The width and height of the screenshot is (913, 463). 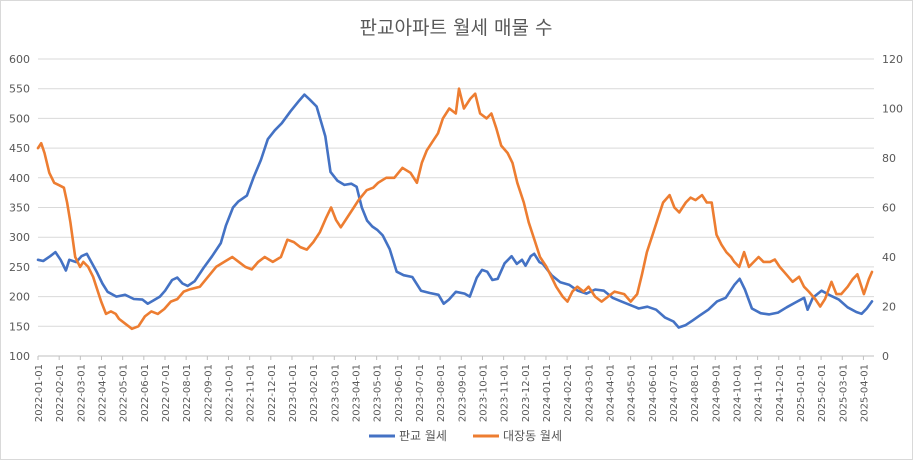 What do you see at coordinates (568, 393) in the screenshot?
I see `x-tick-label: 2024-02-01` at bounding box center [568, 393].